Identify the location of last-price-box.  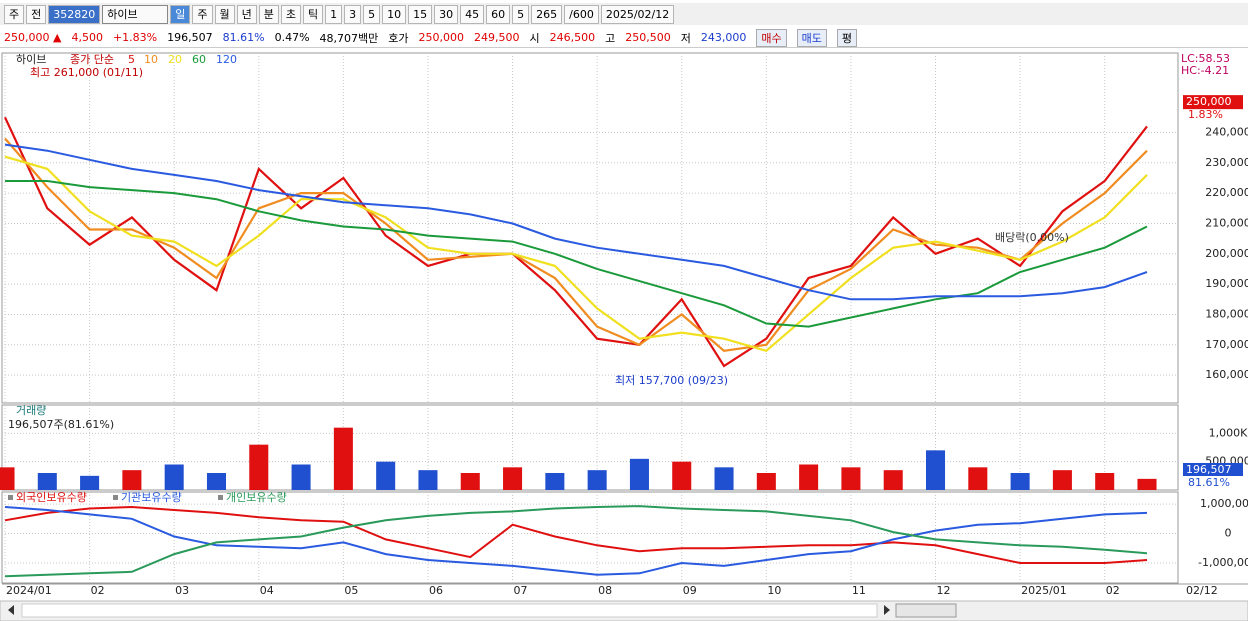
(1213, 102).